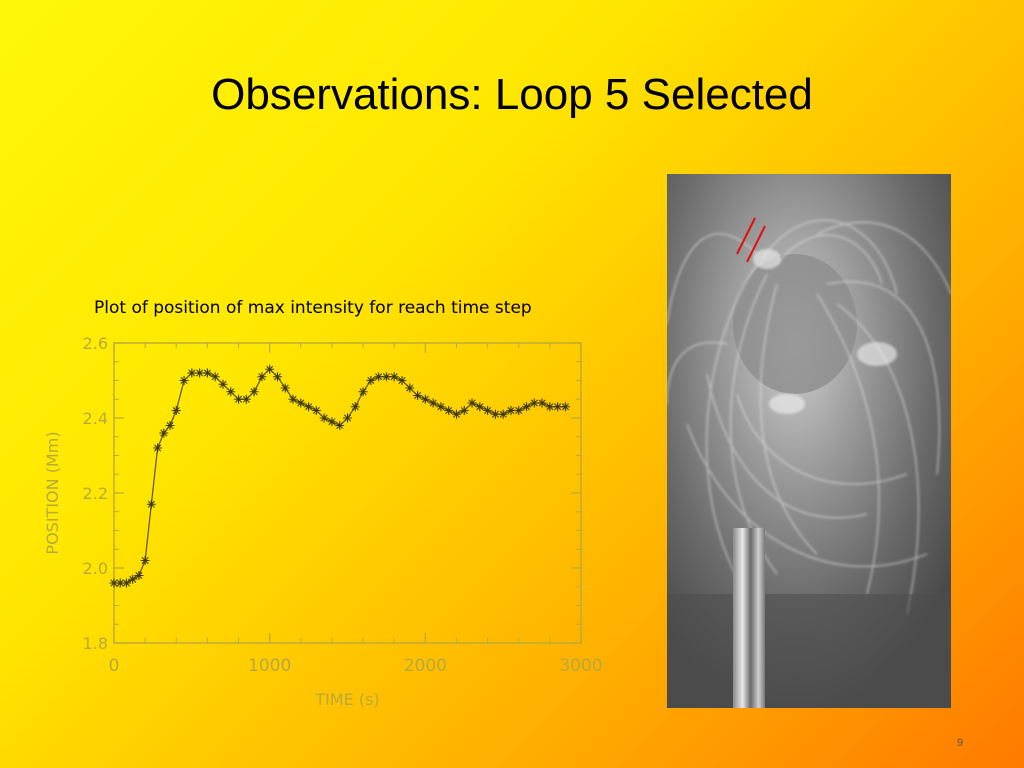  What do you see at coordinates (95, 643) in the screenshot?
I see `y-tick-label: 1.8` at bounding box center [95, 643].